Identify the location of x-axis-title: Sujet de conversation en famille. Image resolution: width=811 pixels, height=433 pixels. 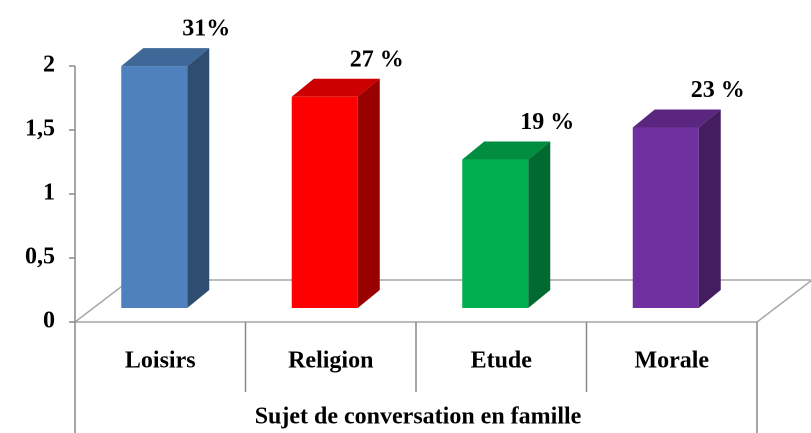
(418, 417).